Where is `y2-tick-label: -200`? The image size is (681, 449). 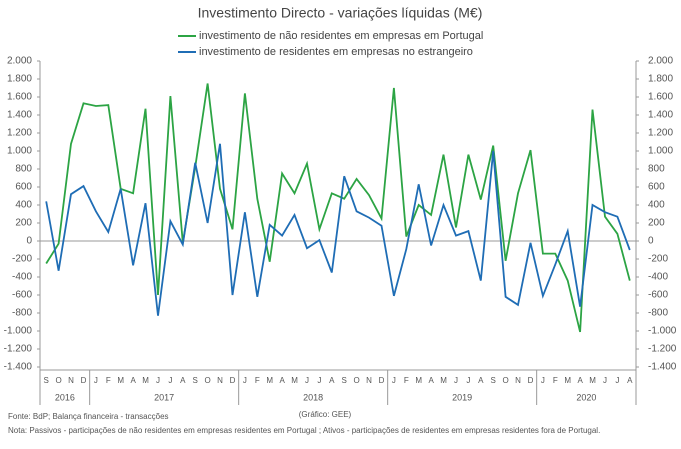
y2-tick-label: -200 is located at coordinates (658, 259).